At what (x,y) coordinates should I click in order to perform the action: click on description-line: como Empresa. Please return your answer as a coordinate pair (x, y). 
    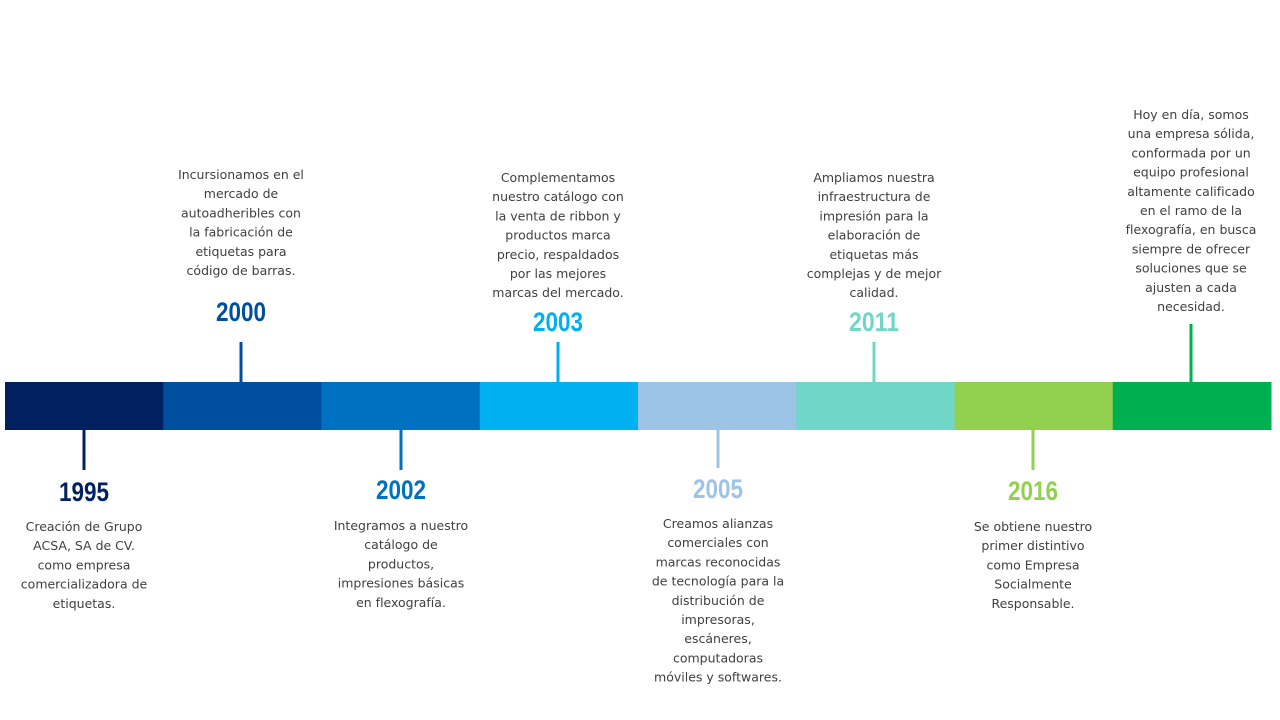
    Looking at the image, I should click on (1032, 564).